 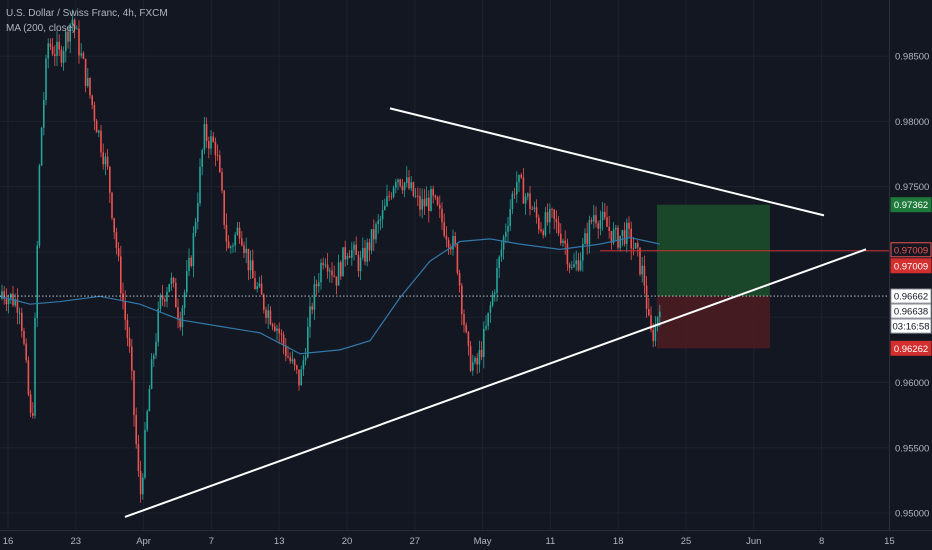 I want to click on time-tick-label: 16, so click(x=8, y=541).